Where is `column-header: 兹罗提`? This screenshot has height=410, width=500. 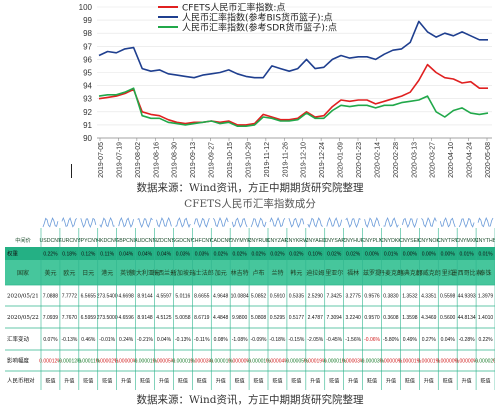 column-header: 兹罗提 is located at coordinates (372, 273).